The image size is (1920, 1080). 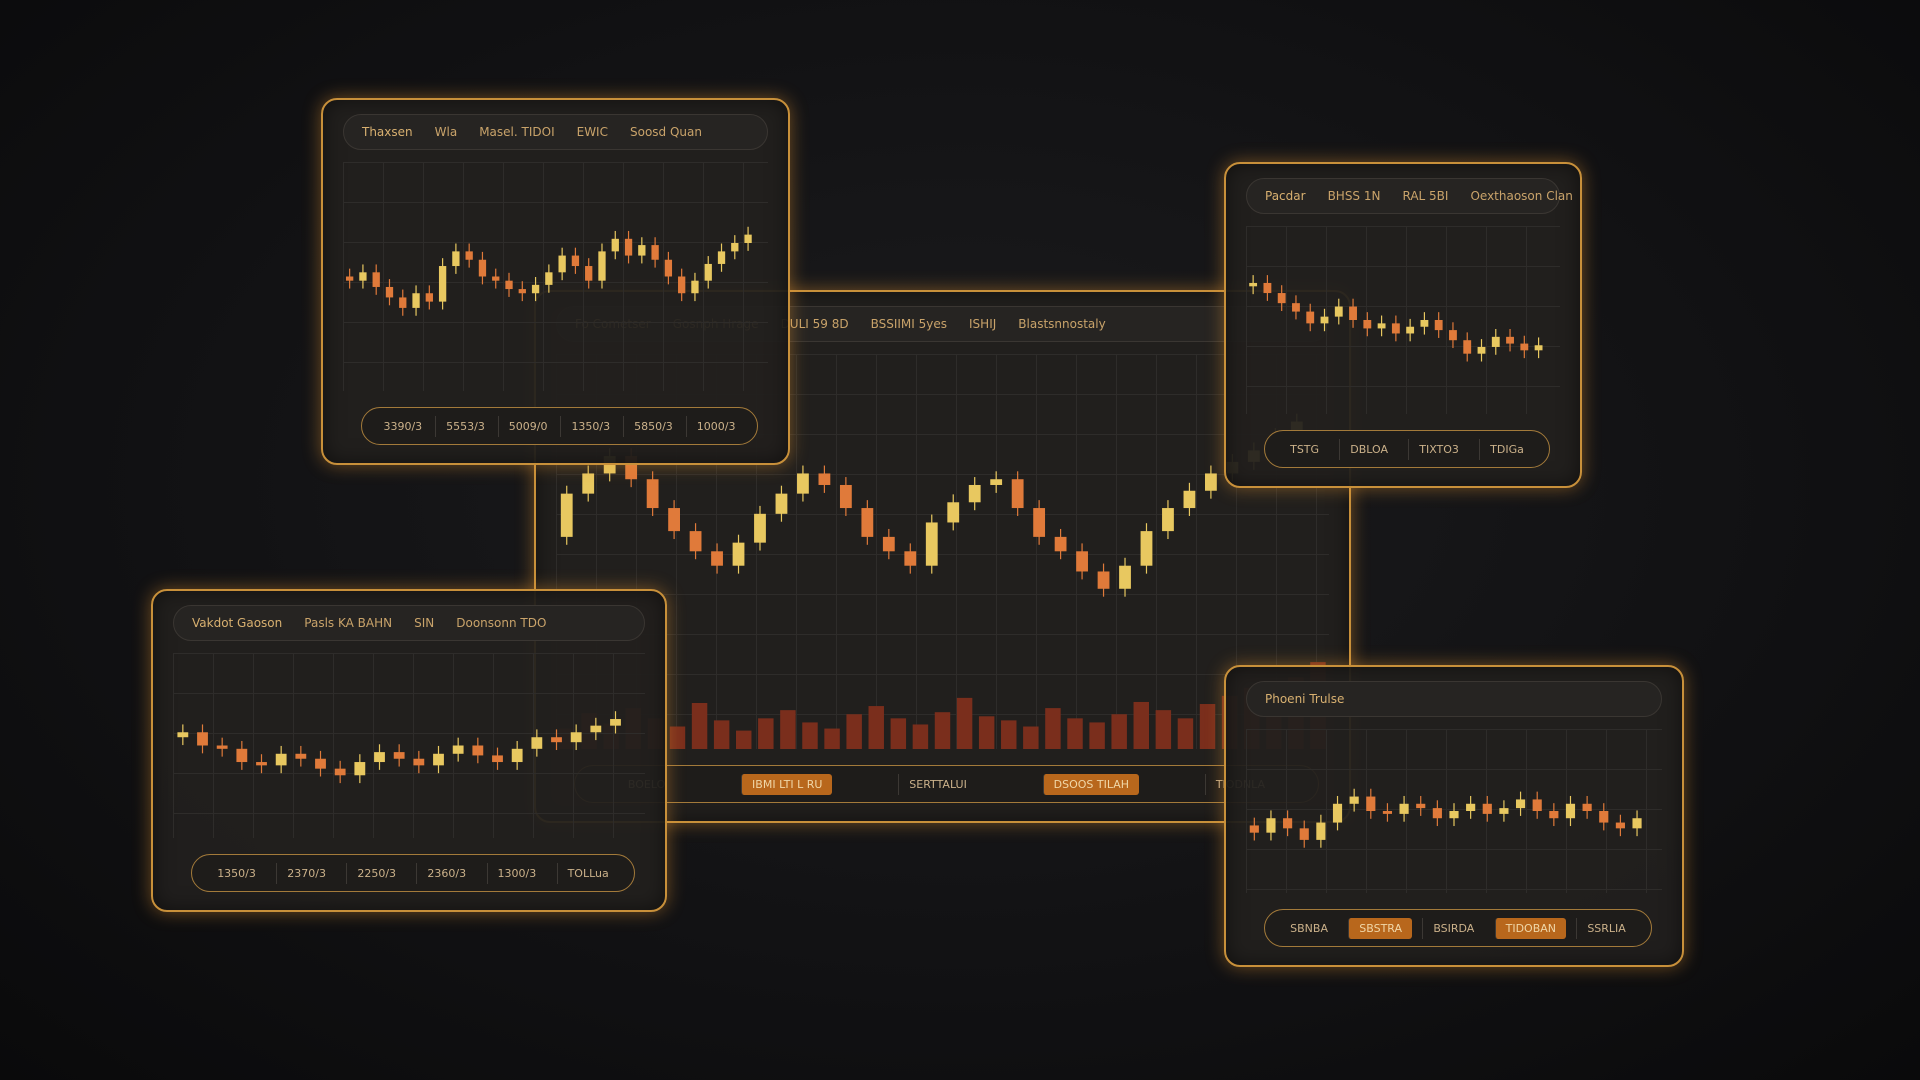 What do you see at coordinates (1380, 928) in the screenshot?
I see `timeframe-button: SBSTRA` at bounding box center [1380, 928].